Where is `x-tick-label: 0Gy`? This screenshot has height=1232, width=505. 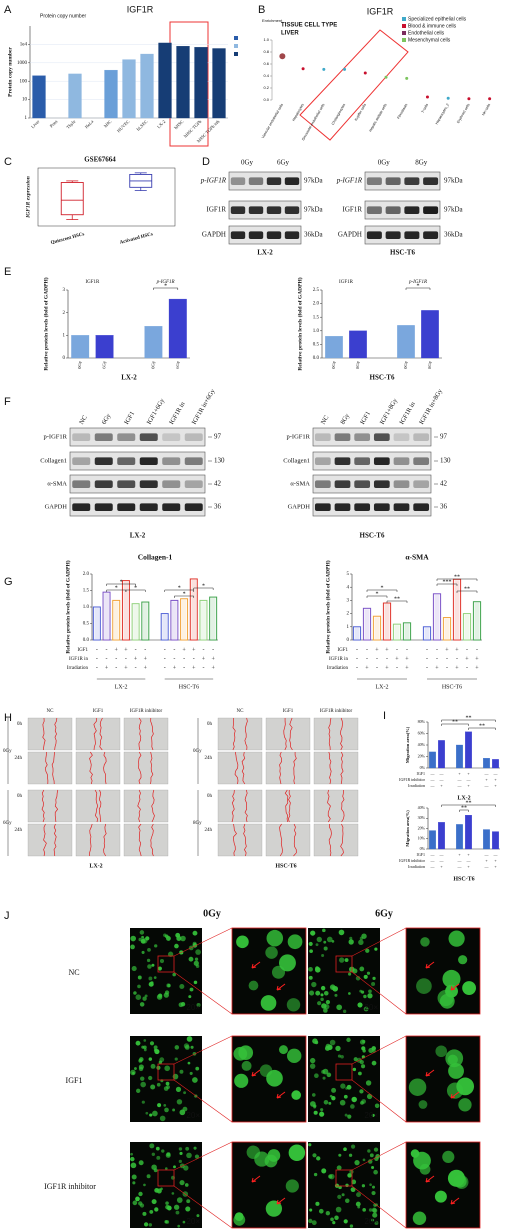 x-tick-label: 0Gy is located at coordinates (333, 364).